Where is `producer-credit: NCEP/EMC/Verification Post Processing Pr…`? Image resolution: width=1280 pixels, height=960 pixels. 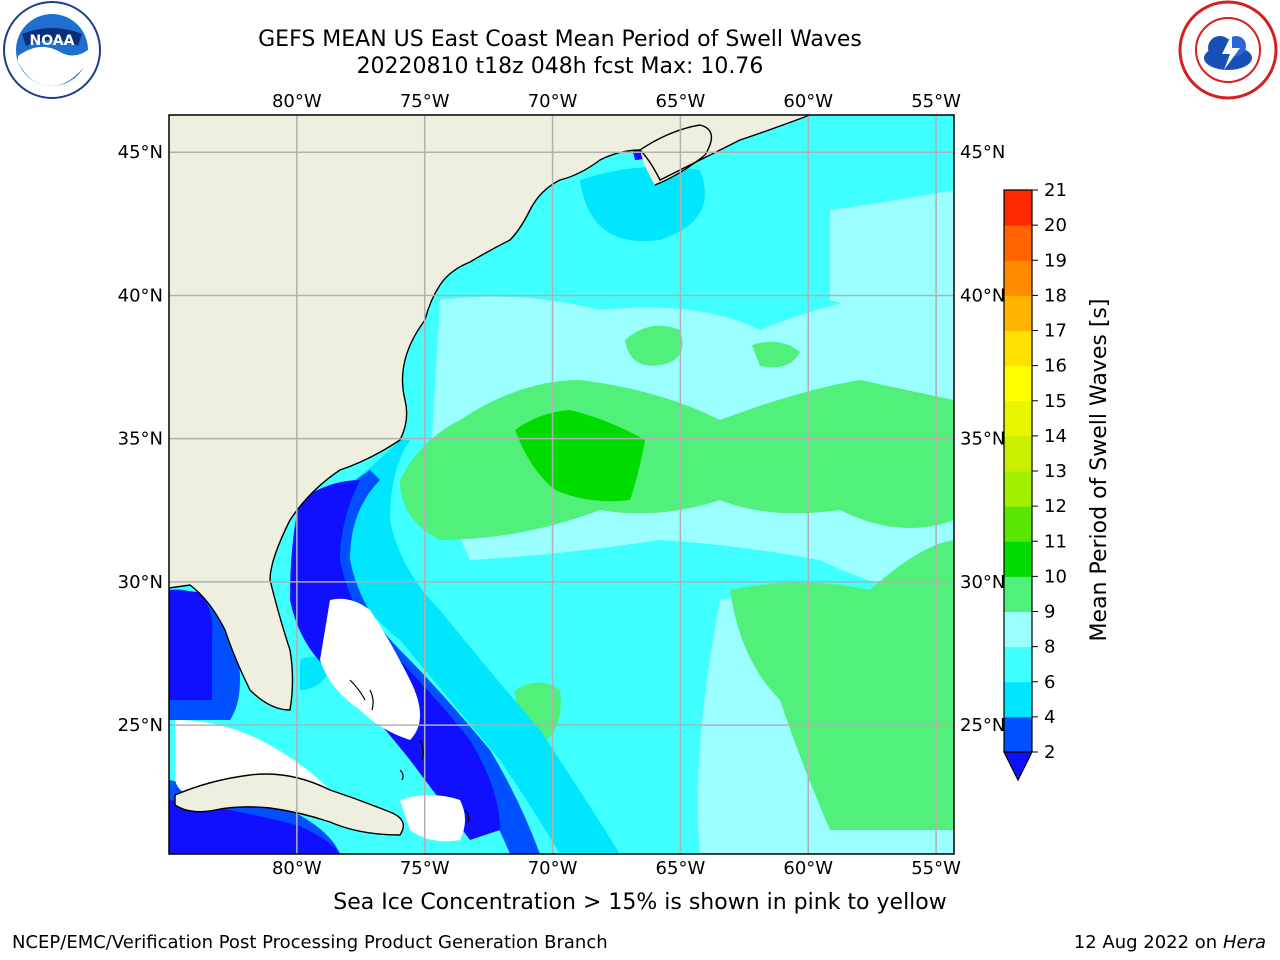 producer-credit: NCEP/EMC/Verification Post Processing Pr… is located at coordinates (310, 942).